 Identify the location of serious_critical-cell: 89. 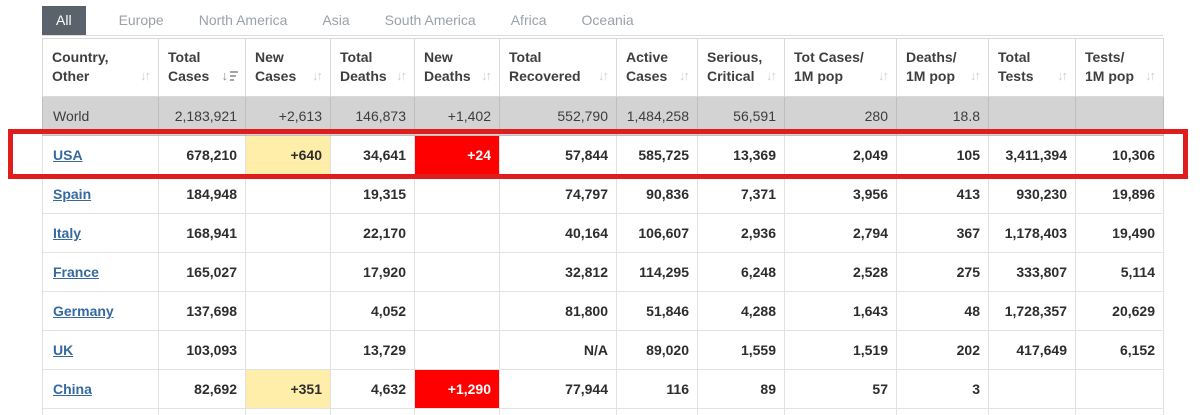
(741, 389).